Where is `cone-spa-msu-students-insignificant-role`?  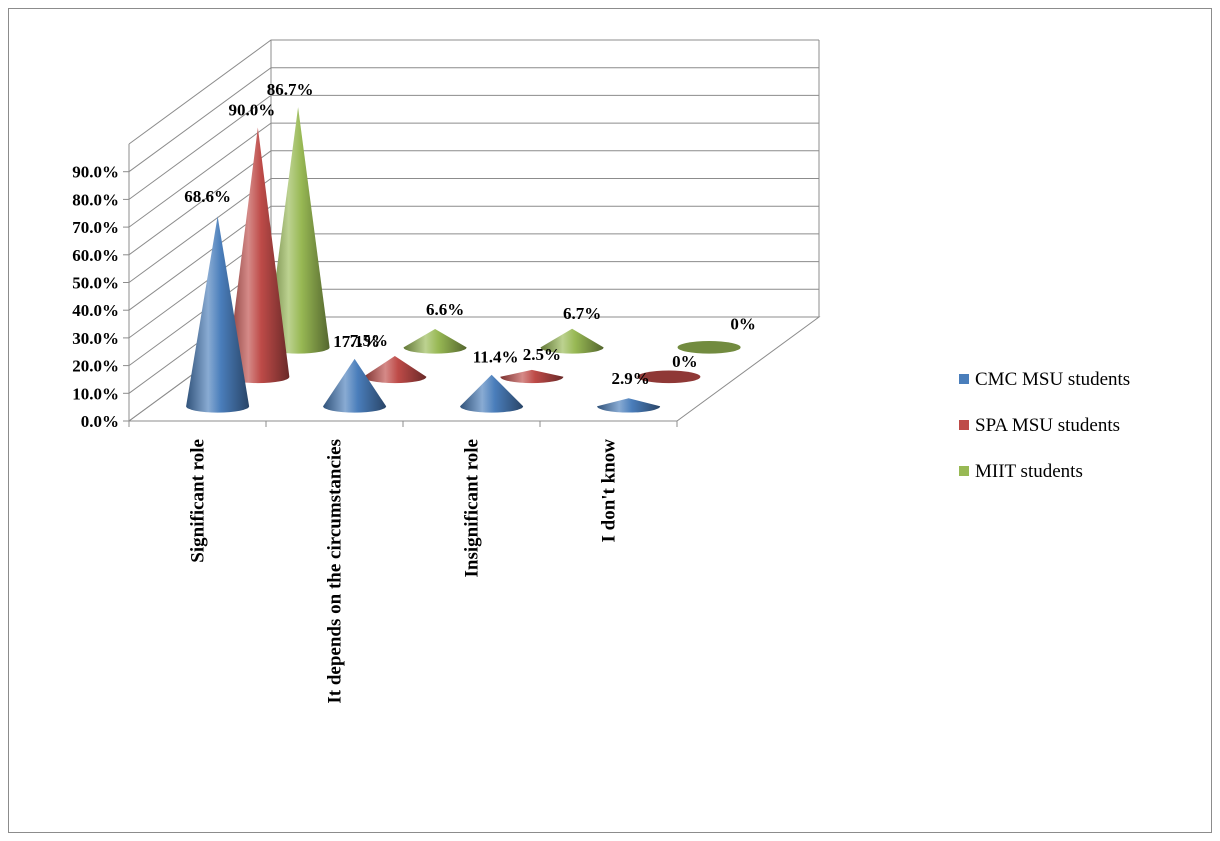
cone-spa-msu-students-insignificant-role is located at coordinates (532, 376).